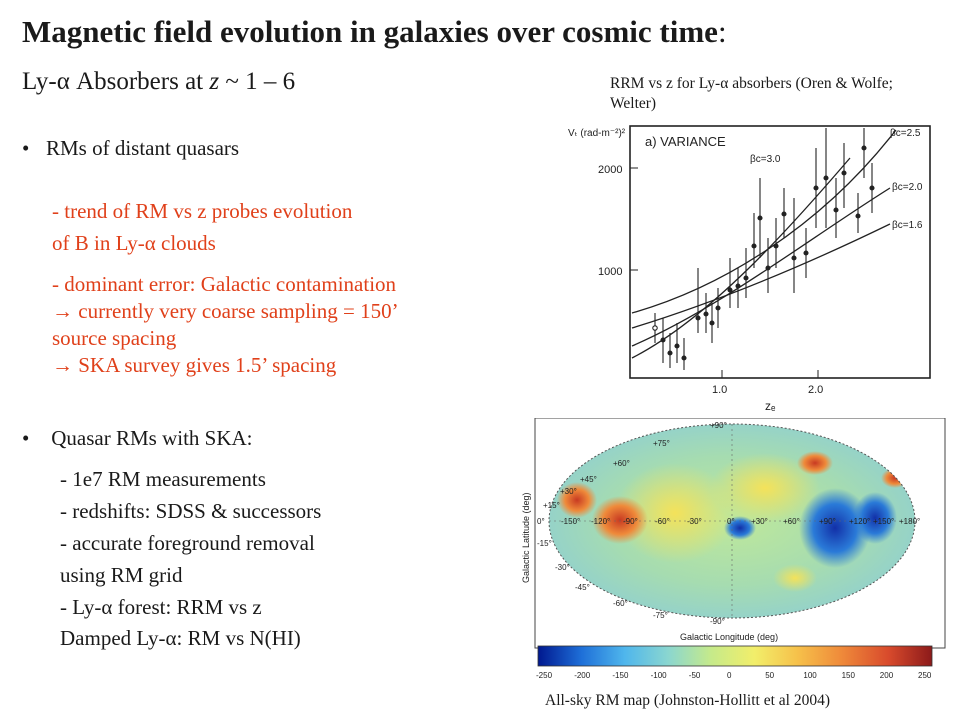 This screenshot has height=720, width=960. What do you see at coordinates (661, 443) in the screenshot?
I see `lat-label: +75°` at bounding box center [661, 443].